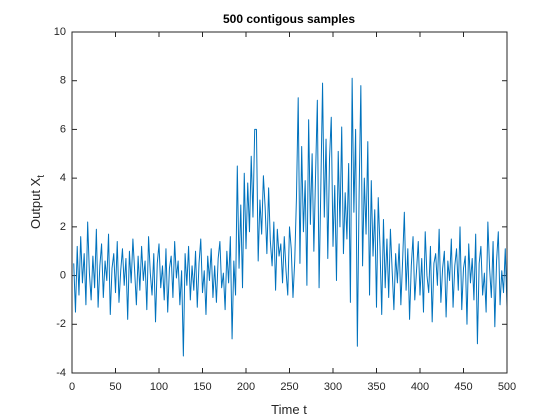 The image size is (560, 420). What do you see at coordinates (115, 387) in the screenshot?
I see `x-tick-label: 50` at bounding box center [115, 387].